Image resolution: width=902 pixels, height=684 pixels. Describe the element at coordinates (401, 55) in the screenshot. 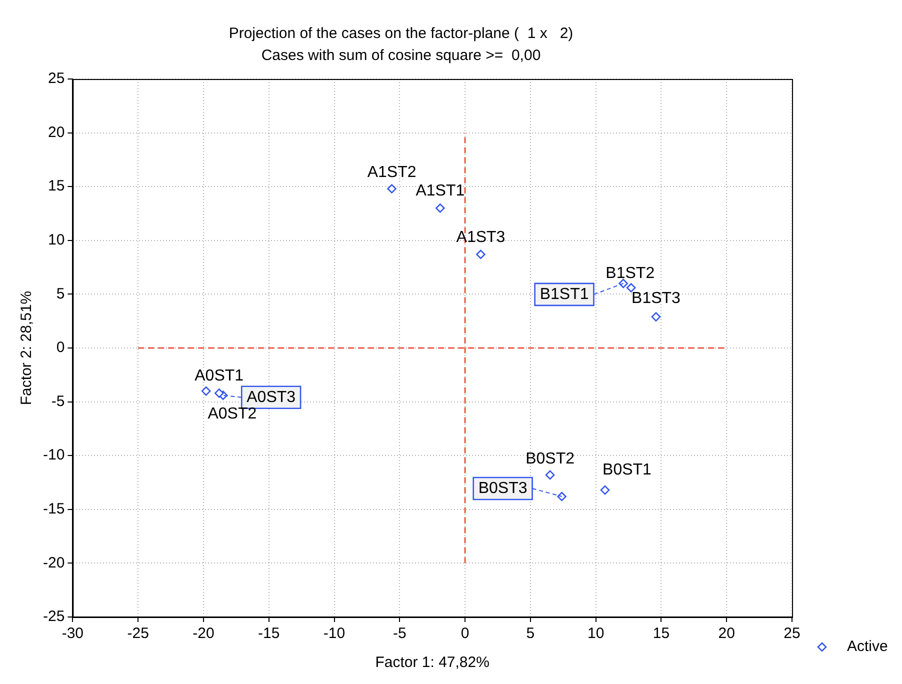

I see `chart-subtitle: Cases with sum of cosine square >= 0,00` at that location.